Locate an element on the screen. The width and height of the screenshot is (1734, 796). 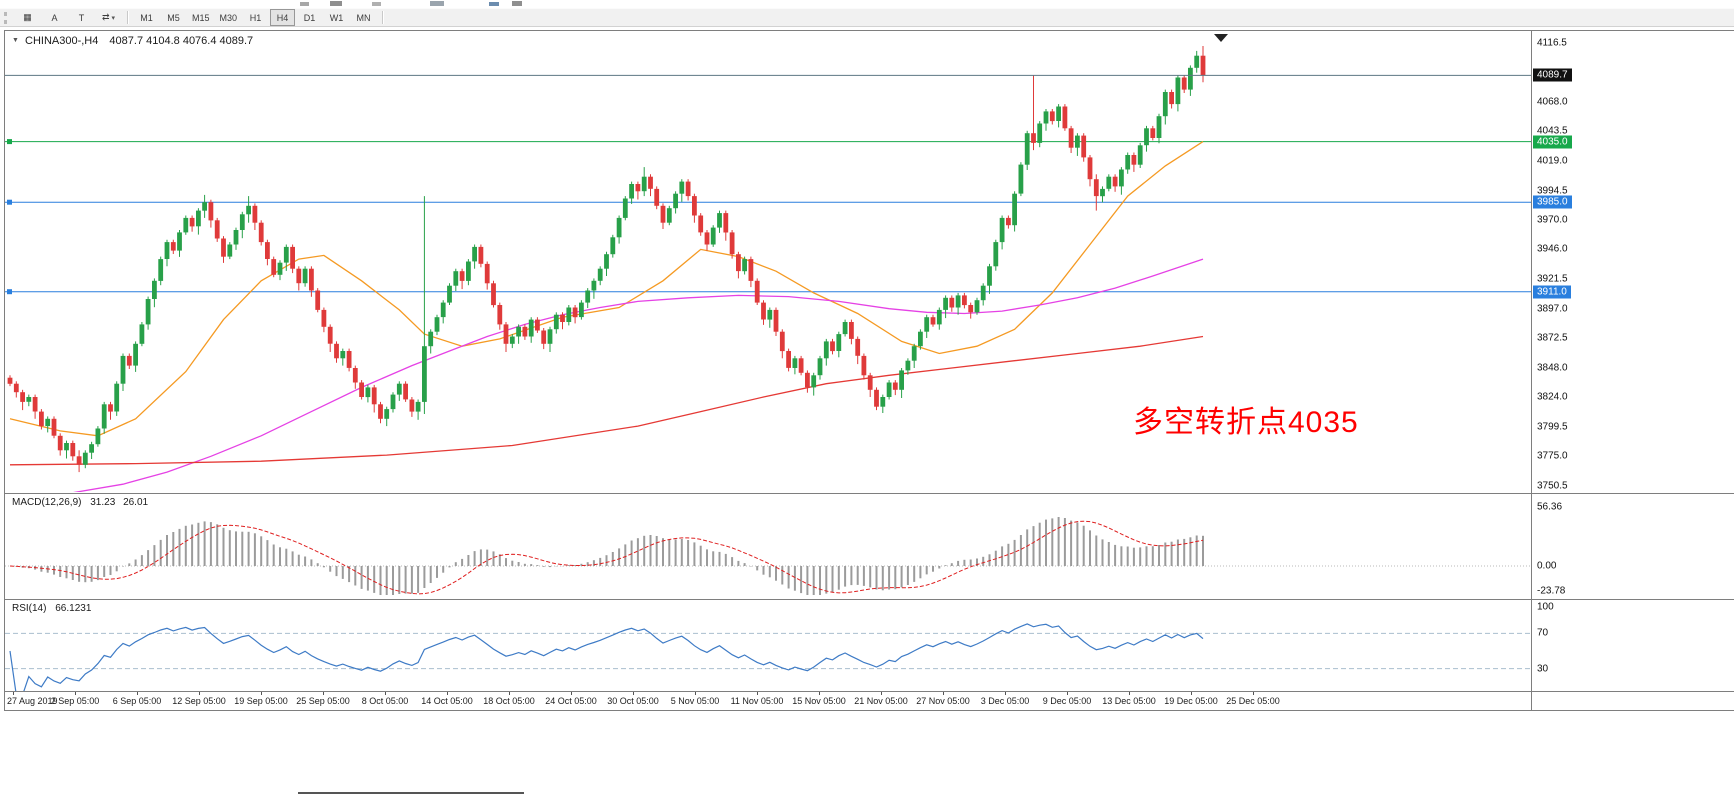
rsi-axis-label: 30 is located at coordinates (1543, 669).